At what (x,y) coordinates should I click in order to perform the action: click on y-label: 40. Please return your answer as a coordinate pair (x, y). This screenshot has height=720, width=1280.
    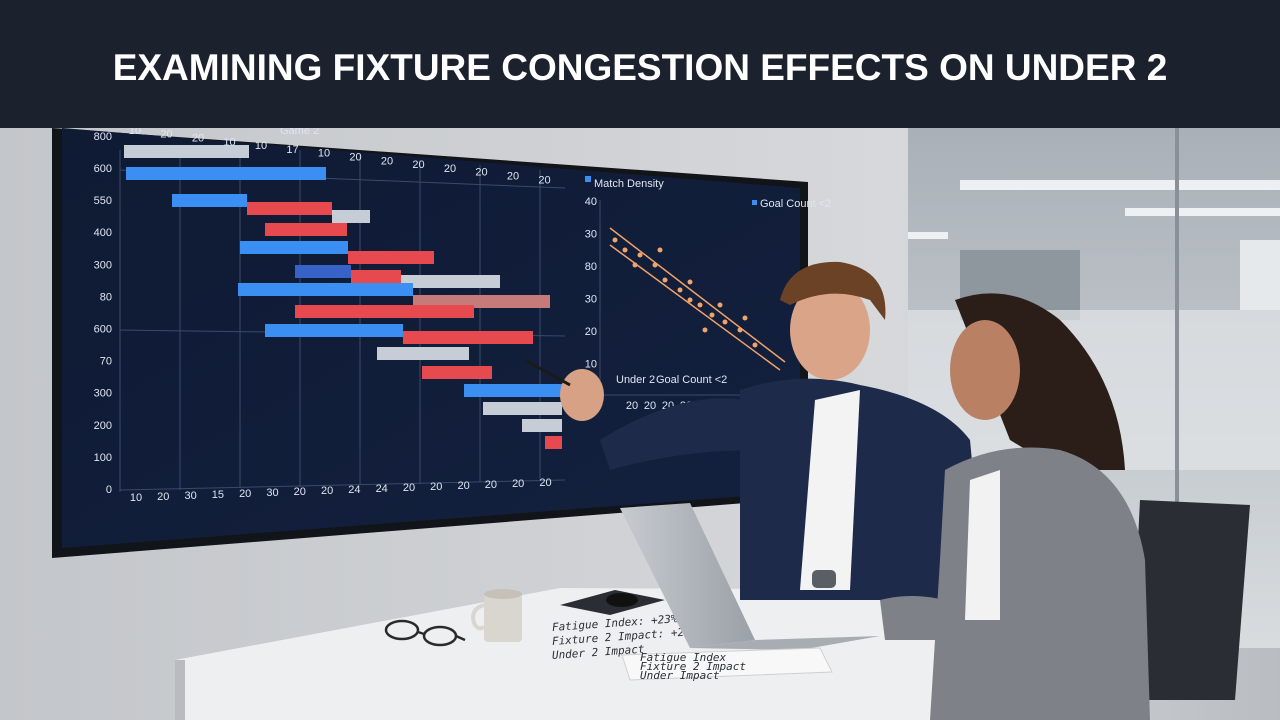
    Looking at the image, I should click on (591, 202).